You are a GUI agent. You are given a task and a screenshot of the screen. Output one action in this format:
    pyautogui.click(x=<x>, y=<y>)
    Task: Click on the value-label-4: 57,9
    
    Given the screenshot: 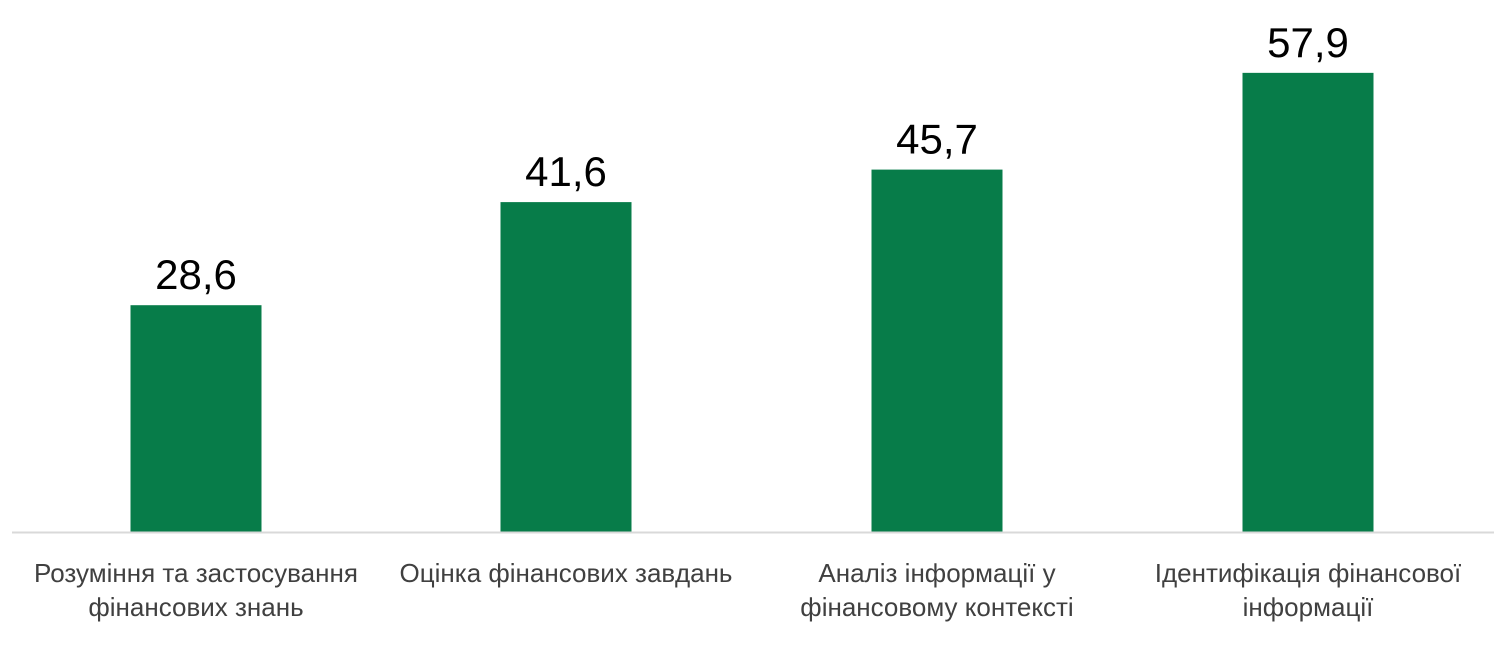 What is the action you would take?
    pyautogui.click(x=1308, y=42)
    